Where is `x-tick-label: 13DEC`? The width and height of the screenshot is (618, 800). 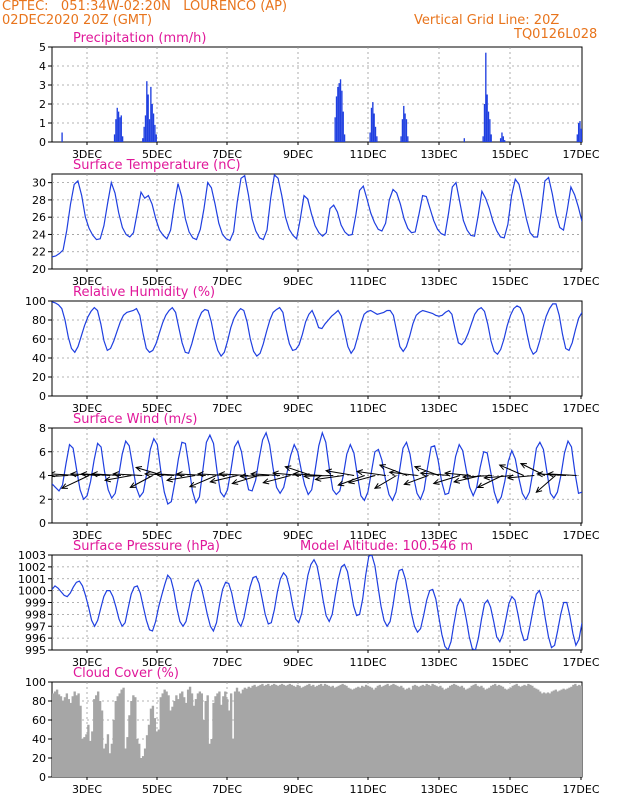
x-tick-label: 13DEC is located at coordinates (438, 154).